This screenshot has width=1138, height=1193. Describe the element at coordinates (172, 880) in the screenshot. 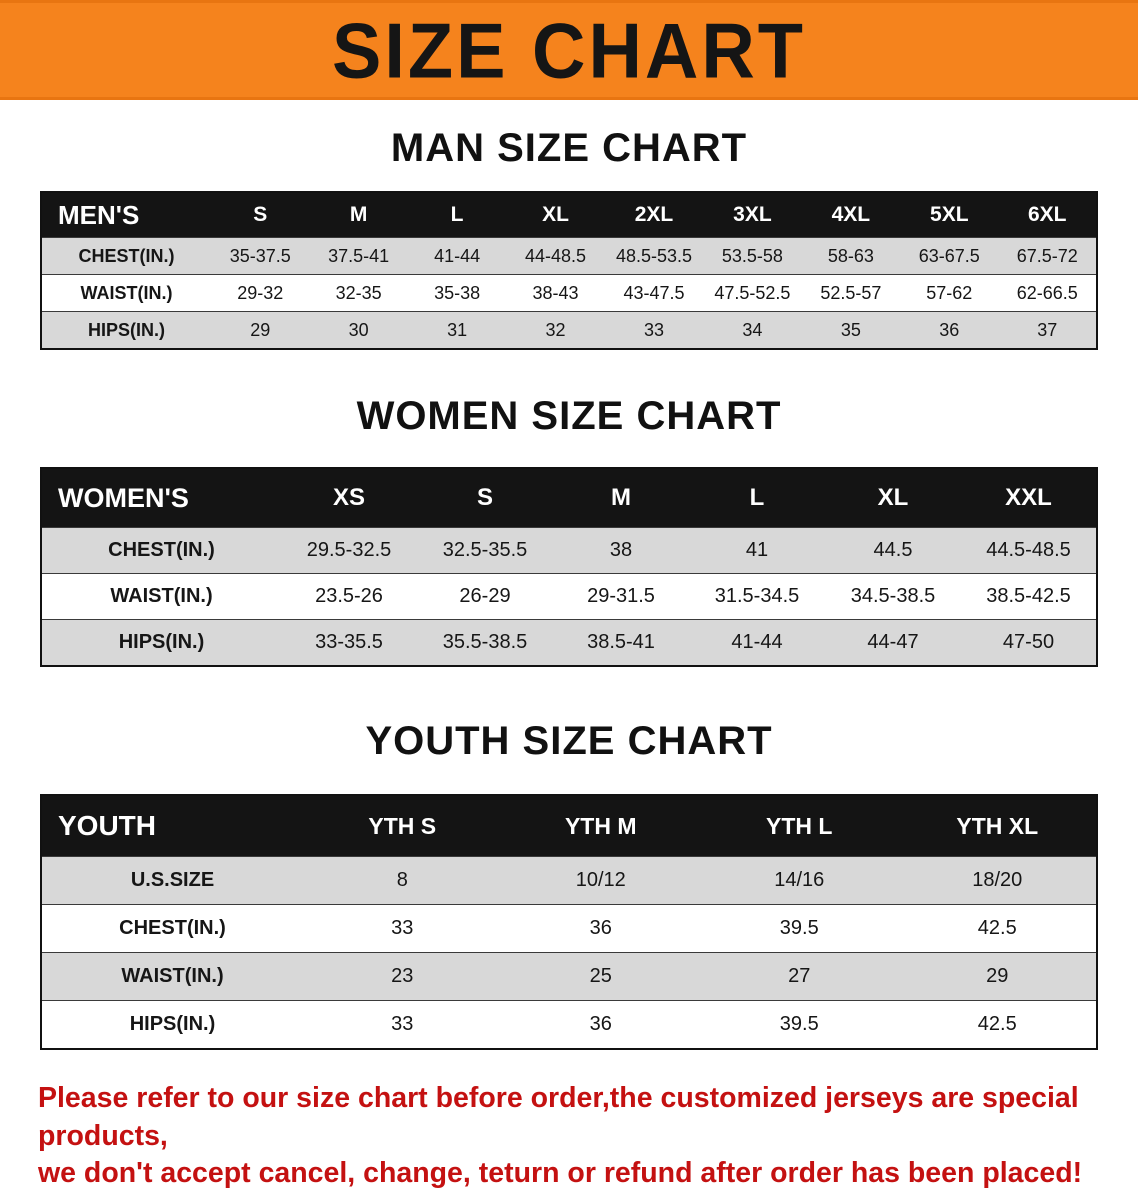

I see `row-label: U.S.SIZE` at that location.